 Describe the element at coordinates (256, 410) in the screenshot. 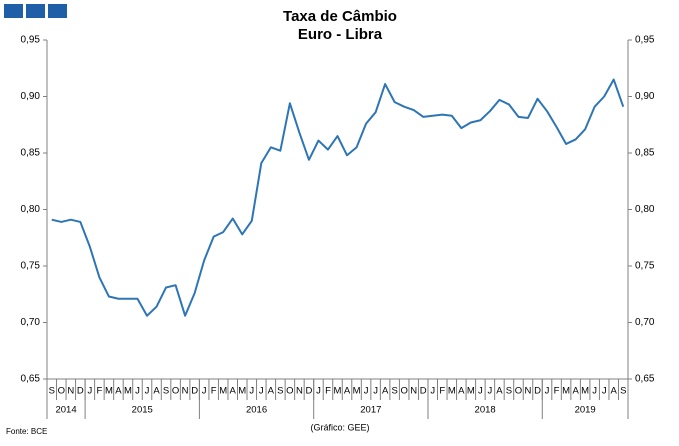

I see `year-label: 2016` at that location.